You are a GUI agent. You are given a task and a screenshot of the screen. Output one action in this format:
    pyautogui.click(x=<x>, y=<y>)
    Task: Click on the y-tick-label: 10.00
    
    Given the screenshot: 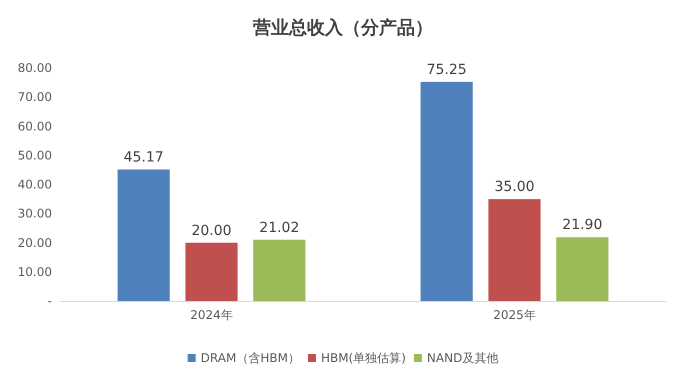 What is the action you would take?
    pyautogui.click(x=35, y=271)
    